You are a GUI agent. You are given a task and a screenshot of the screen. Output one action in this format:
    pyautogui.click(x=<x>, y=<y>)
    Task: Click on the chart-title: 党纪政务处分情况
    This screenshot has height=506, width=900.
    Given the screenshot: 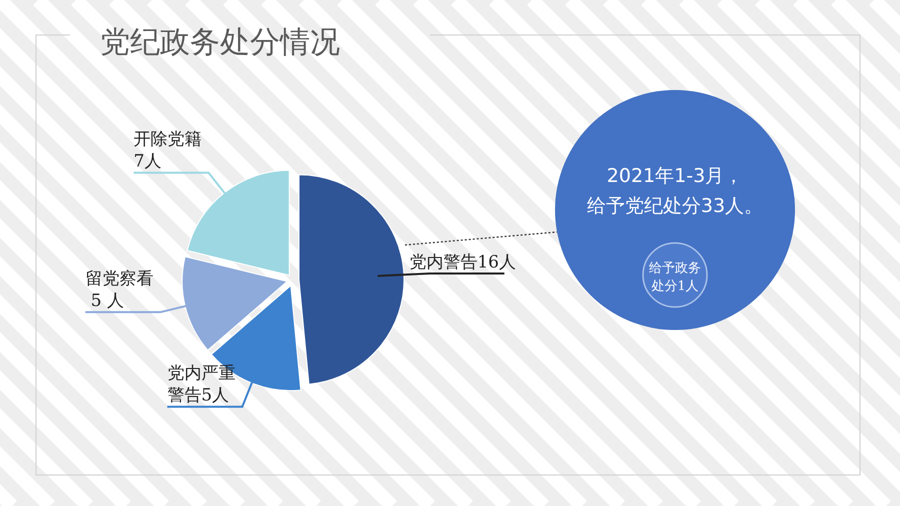 What is the action you would take?
    pyautogui.click(x=220, y=42)
    